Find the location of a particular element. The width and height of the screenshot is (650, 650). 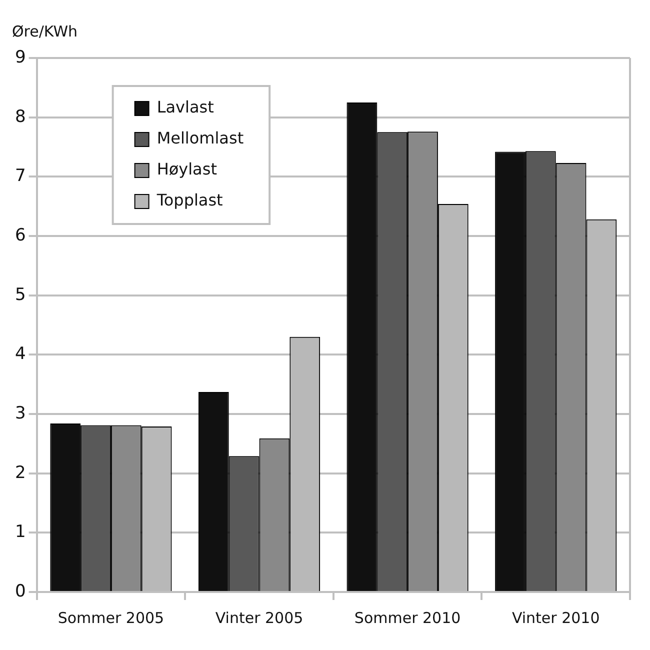

y-tick-label: 8 is located at coordinates (20, 116).